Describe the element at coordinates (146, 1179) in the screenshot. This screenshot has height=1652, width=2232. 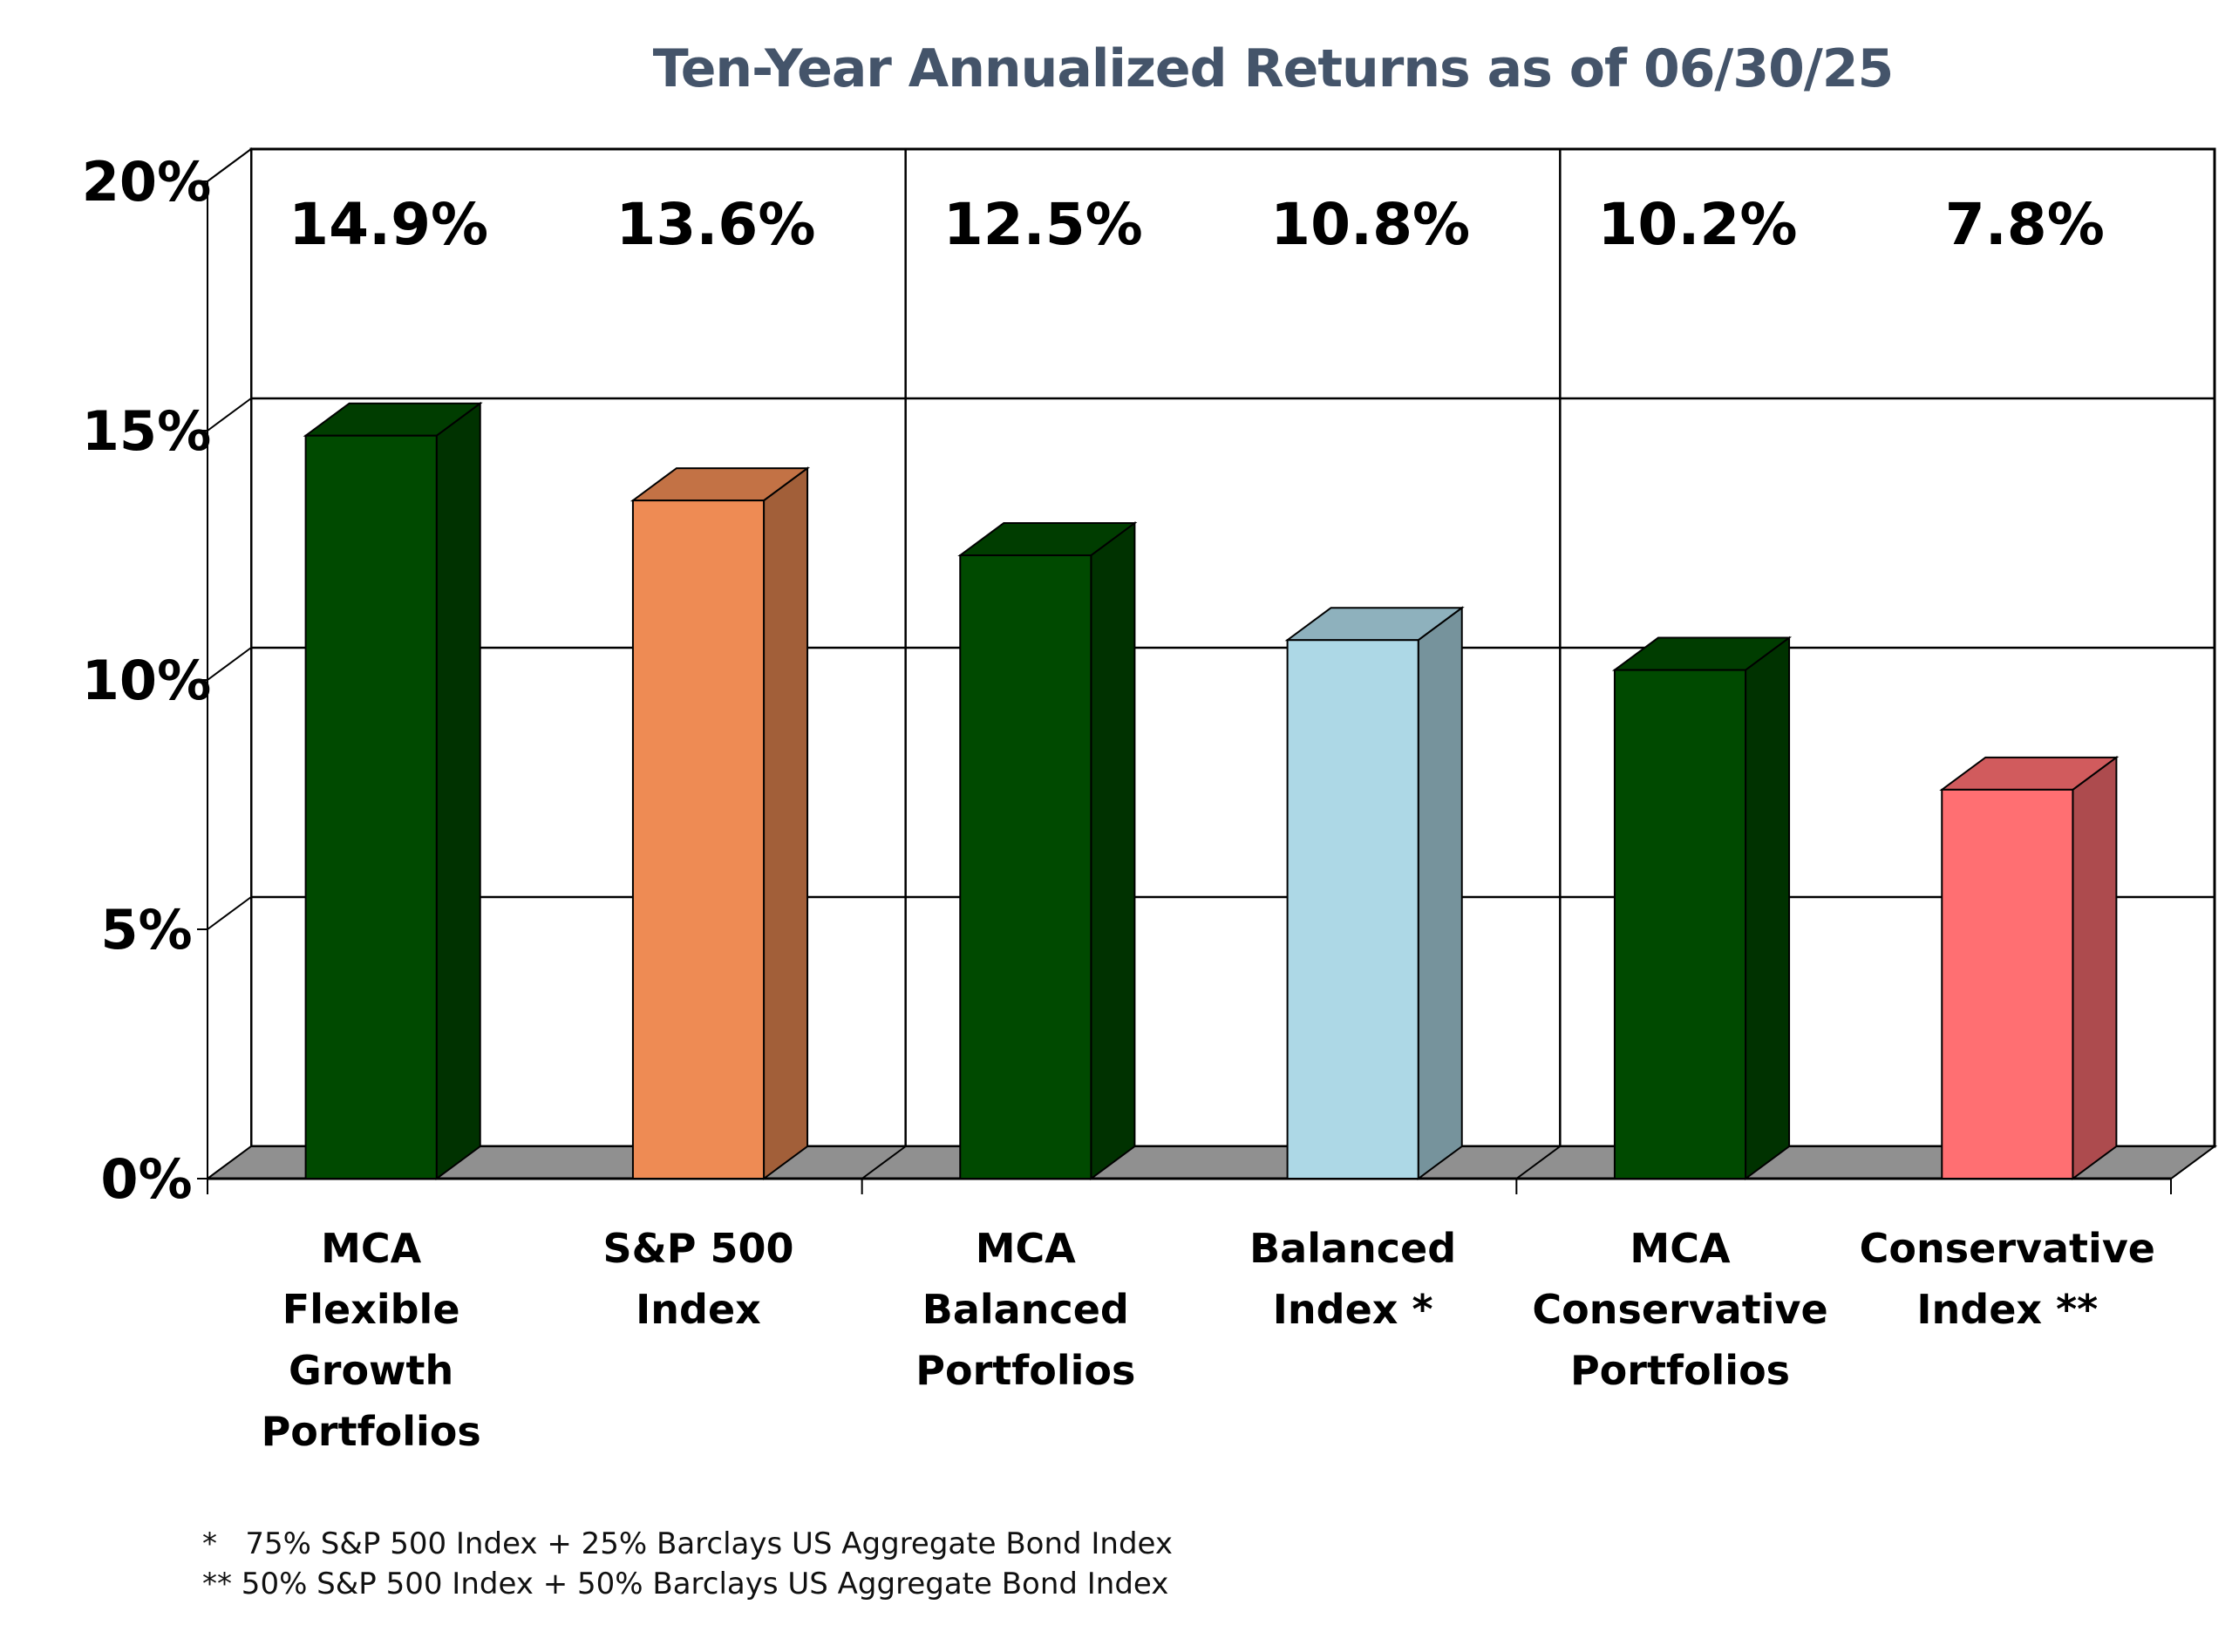
I see `y-tick-label: 0%` at that location.